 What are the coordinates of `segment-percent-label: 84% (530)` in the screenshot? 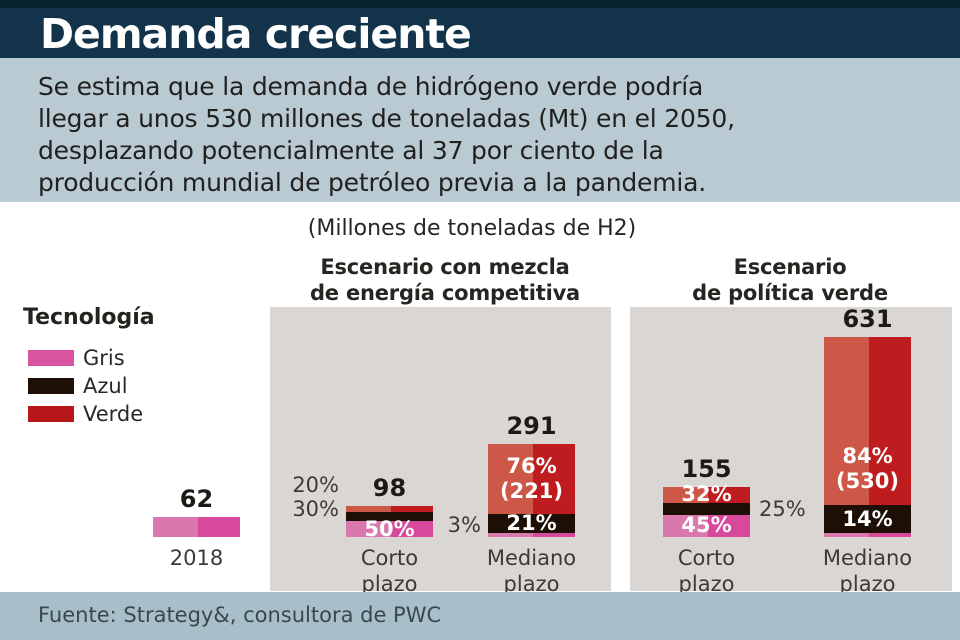 It's located at (867, 468).